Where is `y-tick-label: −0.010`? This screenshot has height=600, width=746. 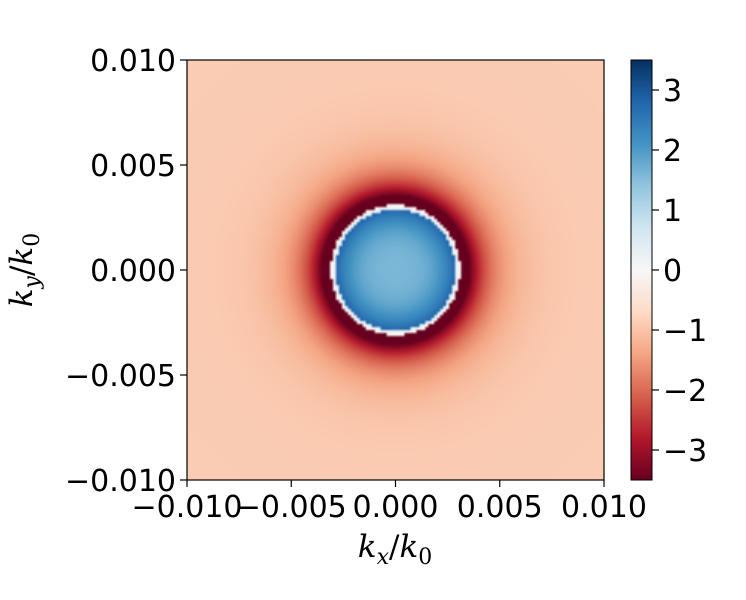
y-tick-label: −0.010 is located at coordinates (120, 481).